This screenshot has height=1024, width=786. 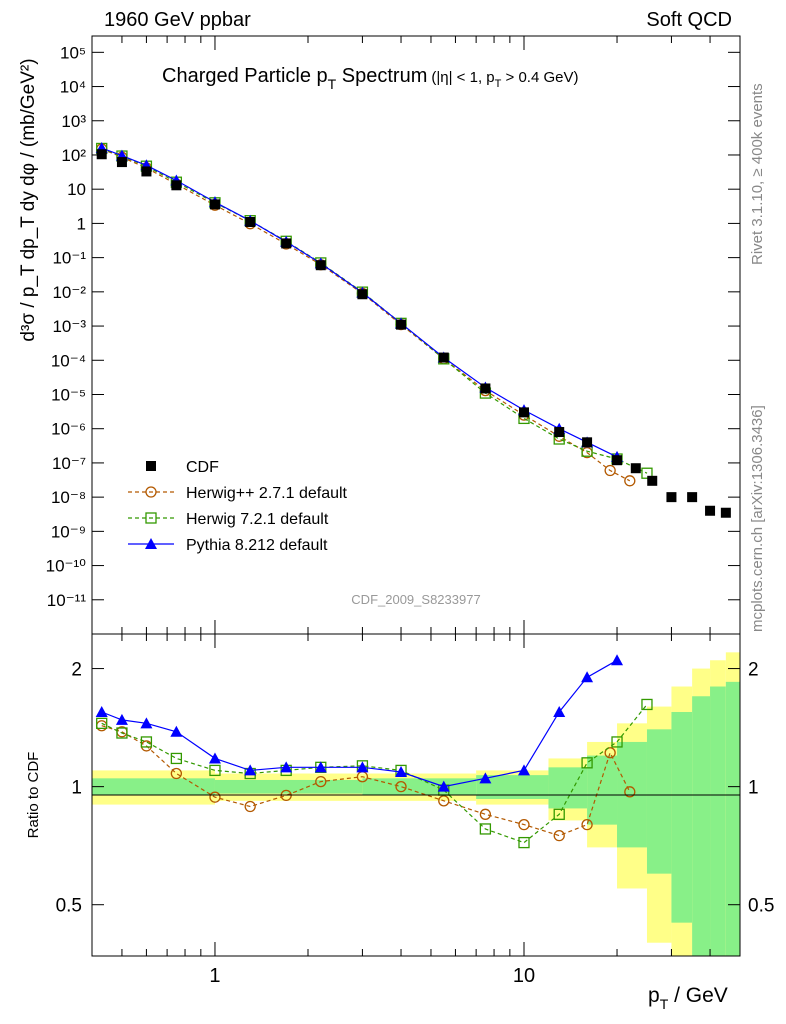 I want to click on y-tick-label: 10⁻⁵, so click(x=68, y=394).